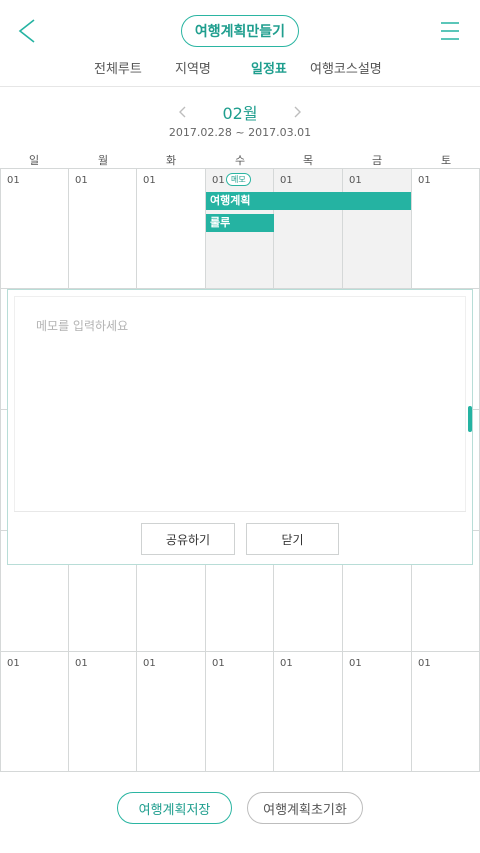 This screenshot has width=480, height=853. I want to click on month-label: 02월, so click(240, 113).